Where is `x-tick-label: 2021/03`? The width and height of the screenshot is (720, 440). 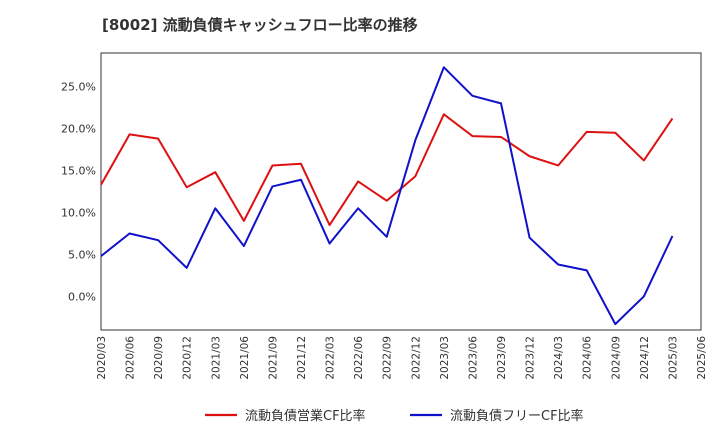
x-tick-label: 2021/03 is located at coordinates (216, 358).